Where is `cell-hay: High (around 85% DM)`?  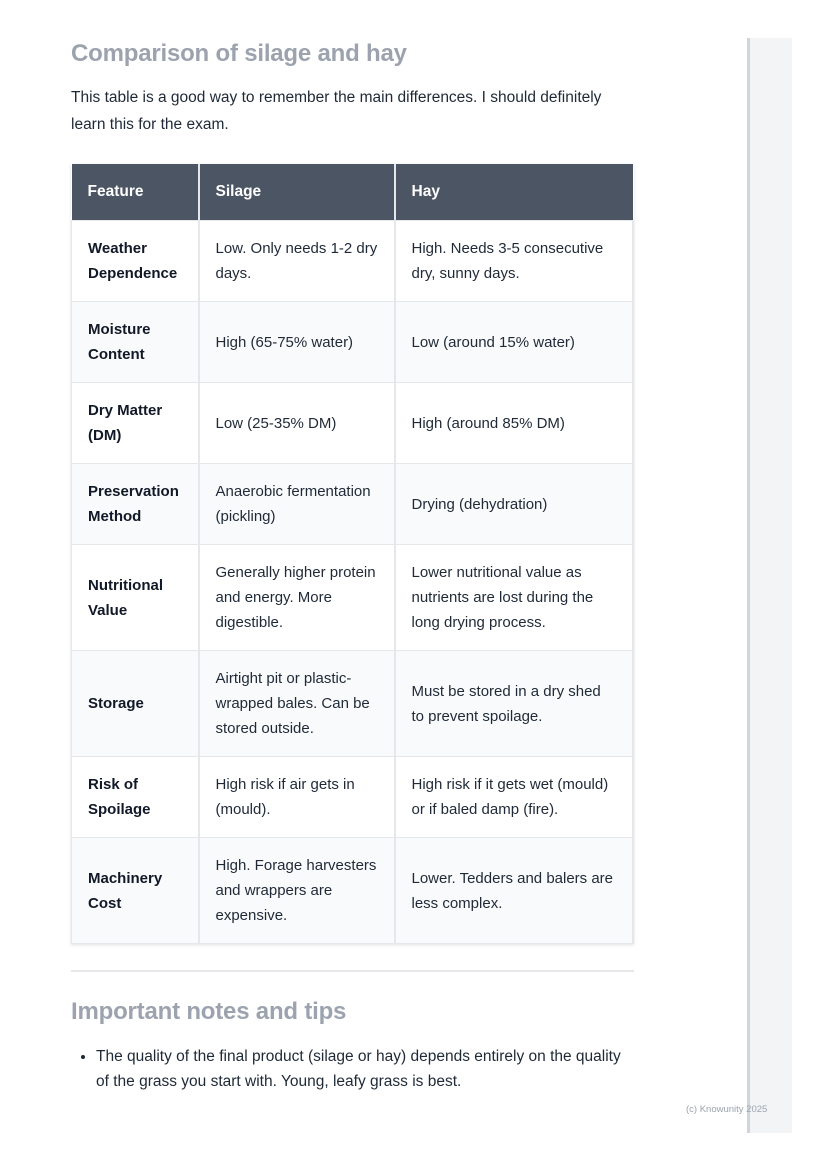
cell-hay: High (around 85% DM) is located at coordinates (514, 423).